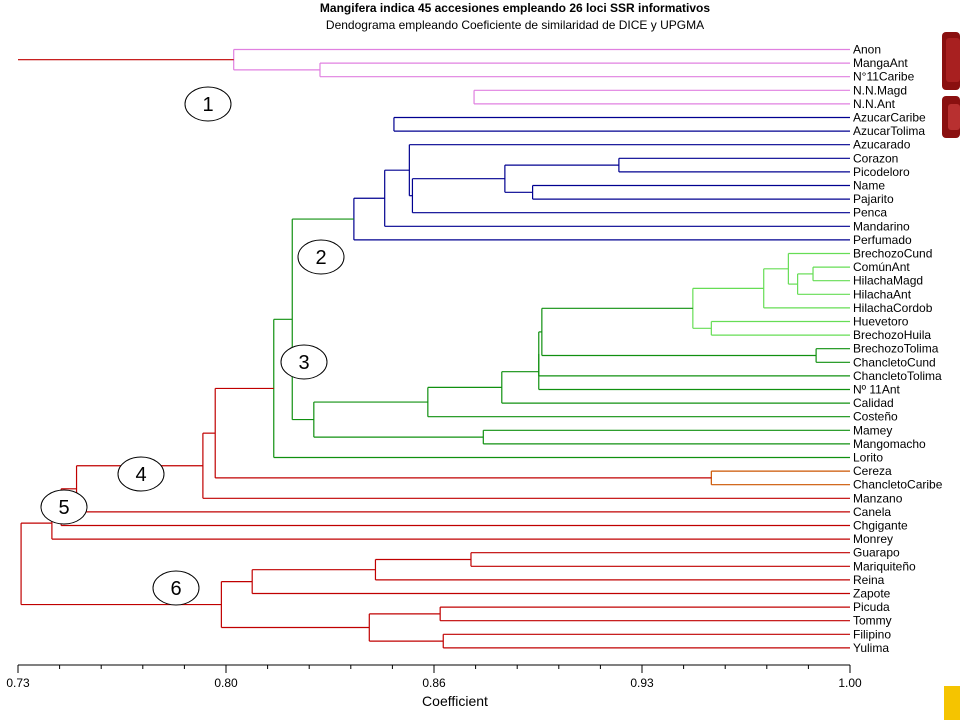 The image size is (960, 720). What do you see at coordinates (874, 104) in the screenshot?
I see `leaf-label: N.N.Ant` at bounding box center [874, 104].